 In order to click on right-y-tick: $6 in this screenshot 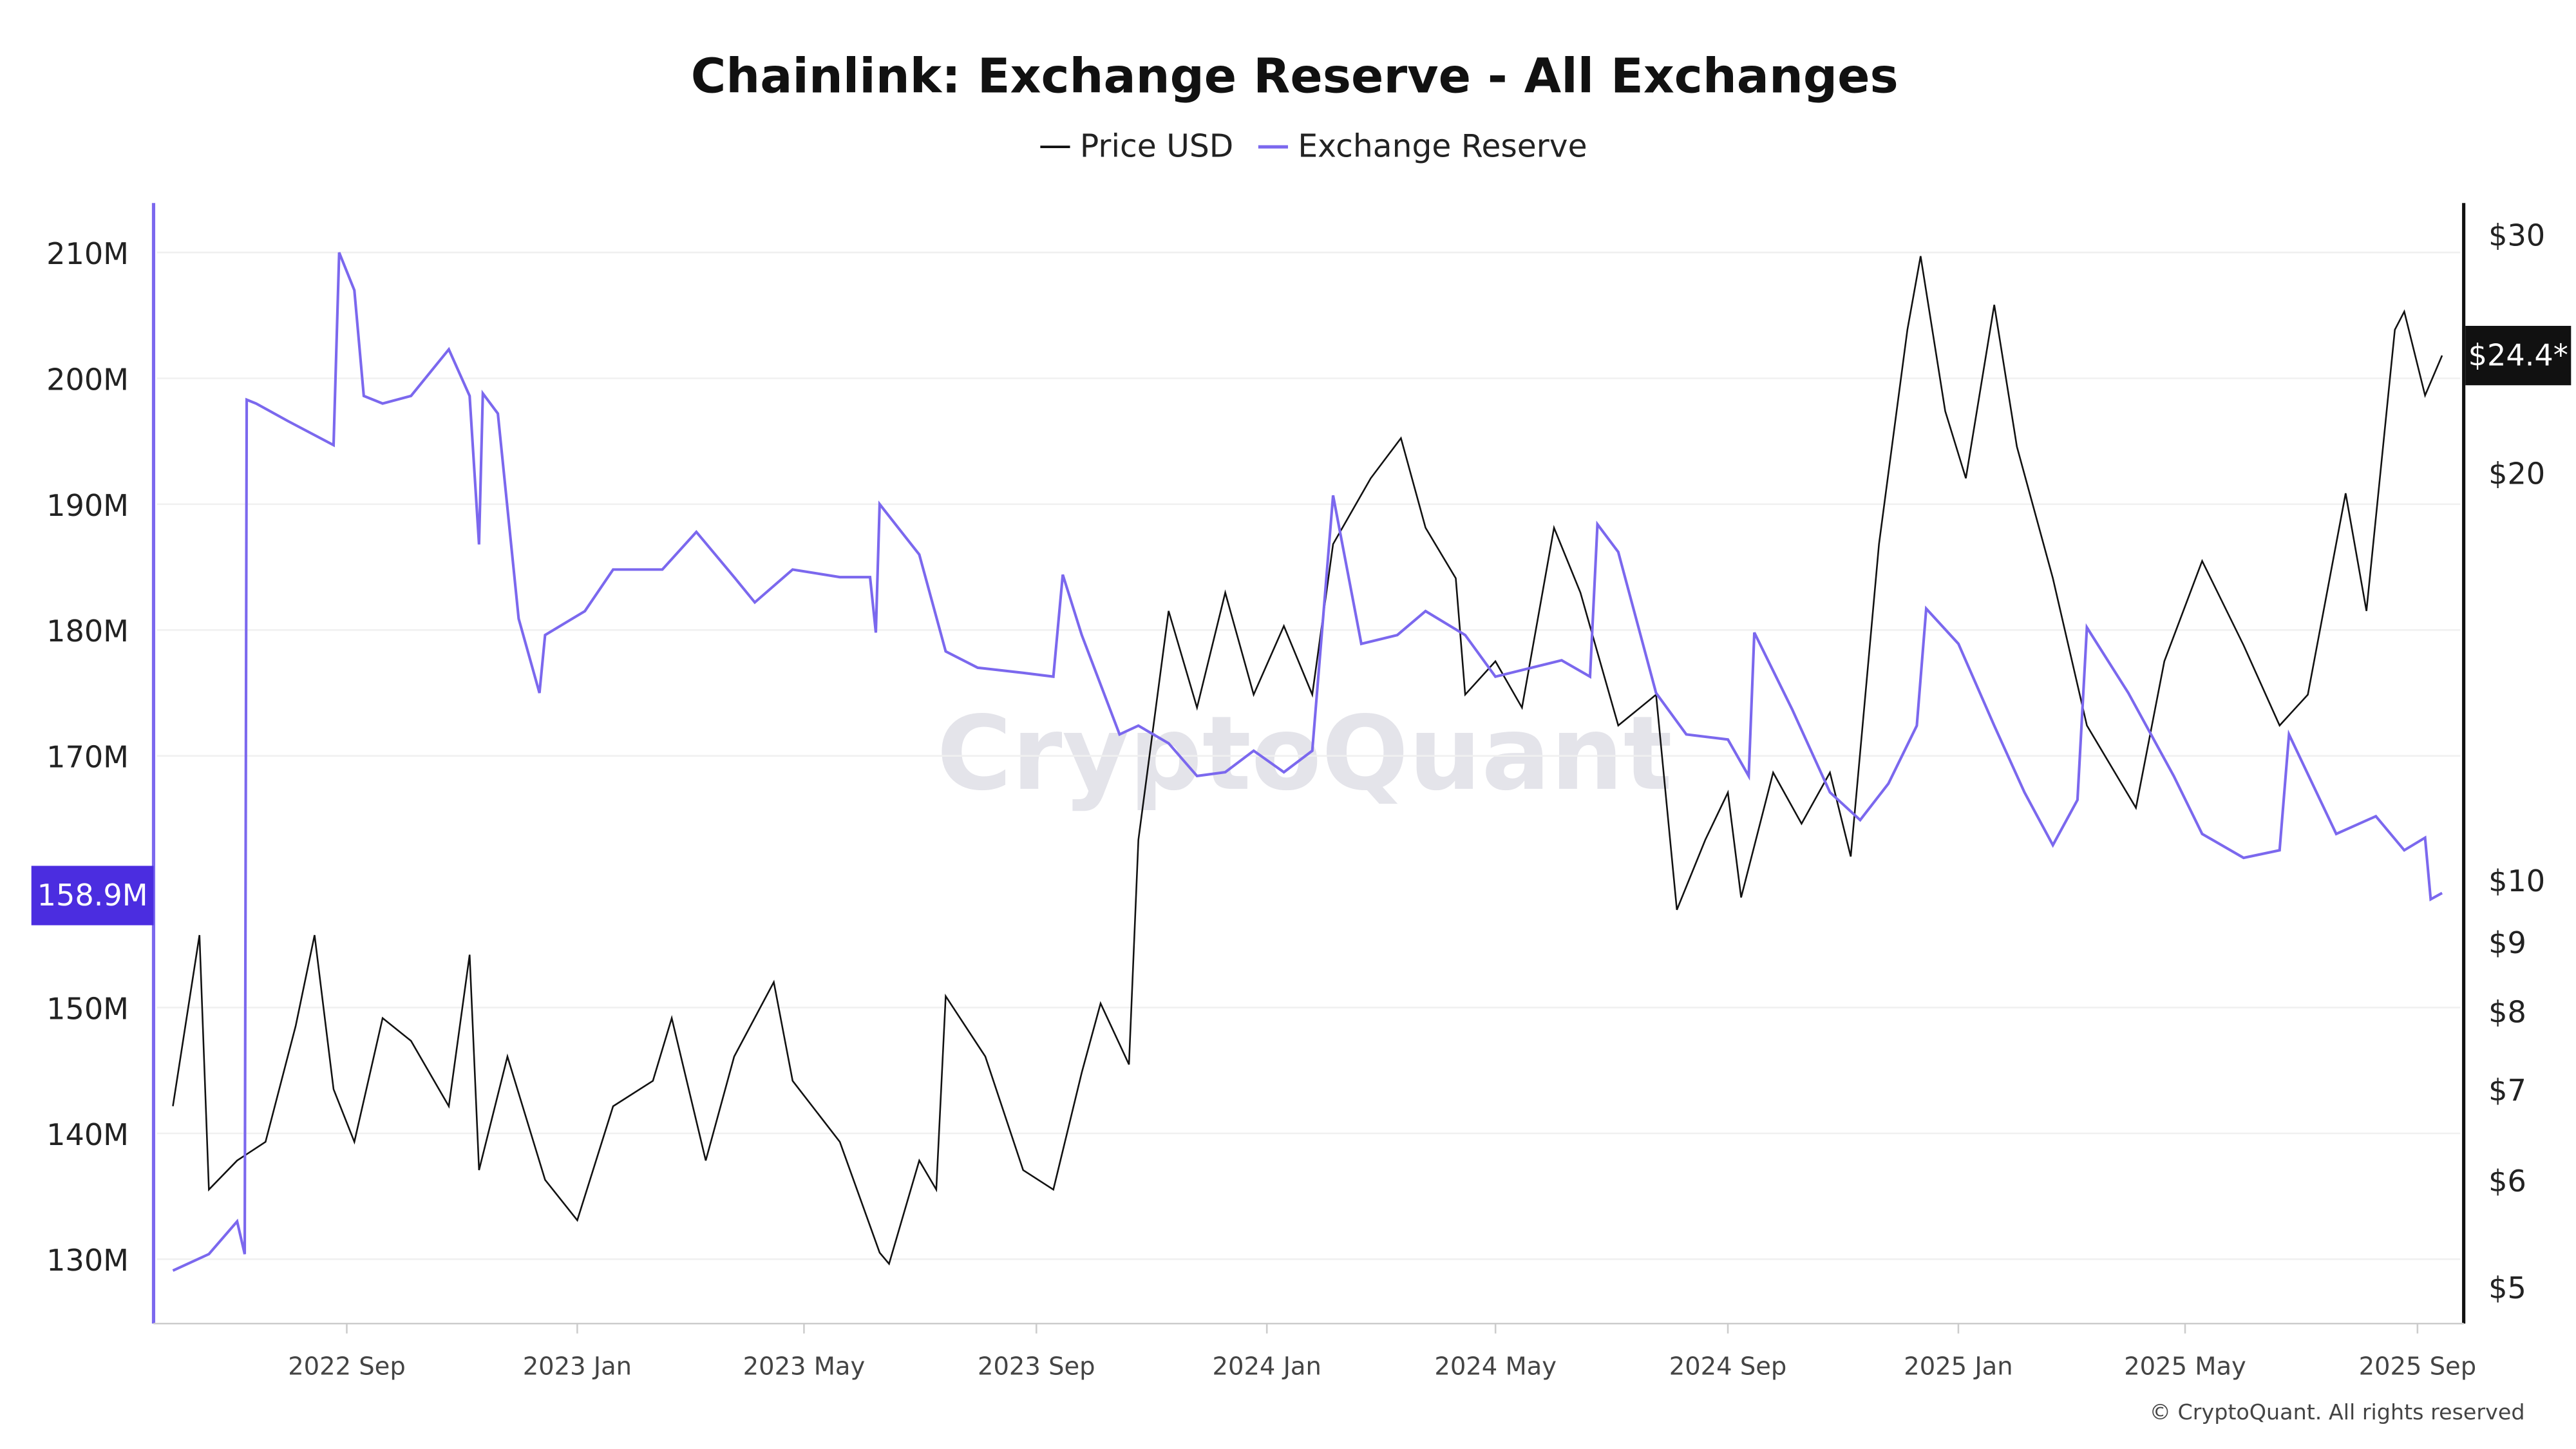, I will do `click(2507, 1181)`.